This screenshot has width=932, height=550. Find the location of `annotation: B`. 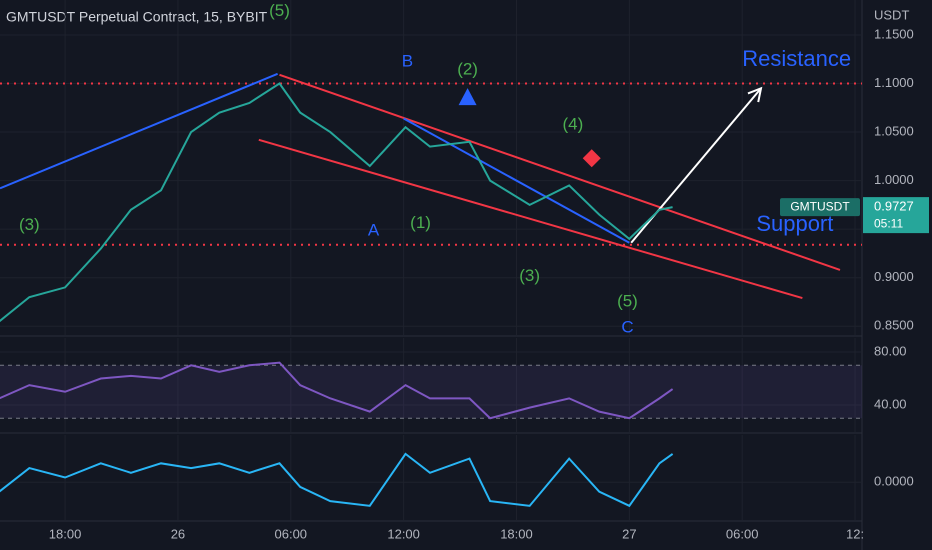

annotation: B is located at coordinates (407, 61).